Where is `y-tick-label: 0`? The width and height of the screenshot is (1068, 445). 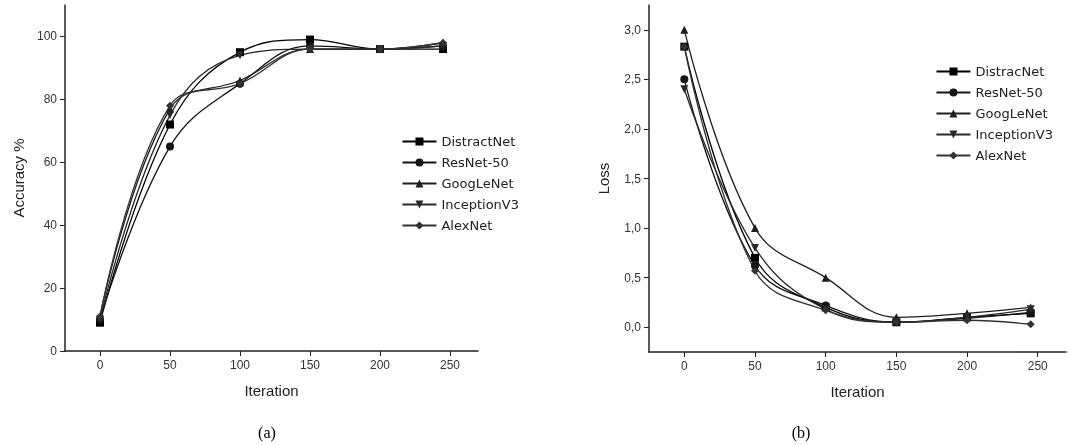
y-tick-label: 0 is located at coordinates (54, 351).